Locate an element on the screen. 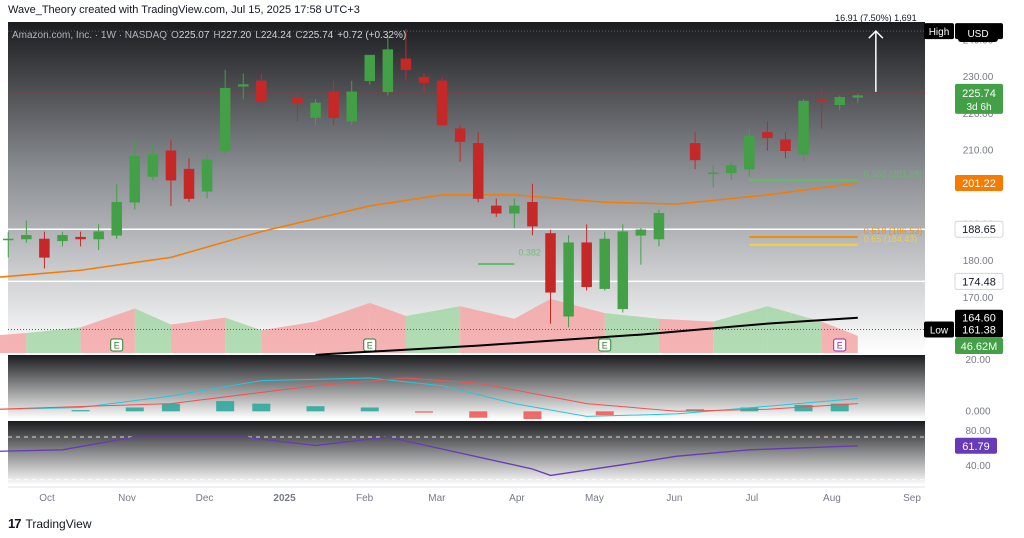 The height and width of the screenshot is (538, 1024). sma-value-tag: 164.60 is located at coordinates (979, 317).